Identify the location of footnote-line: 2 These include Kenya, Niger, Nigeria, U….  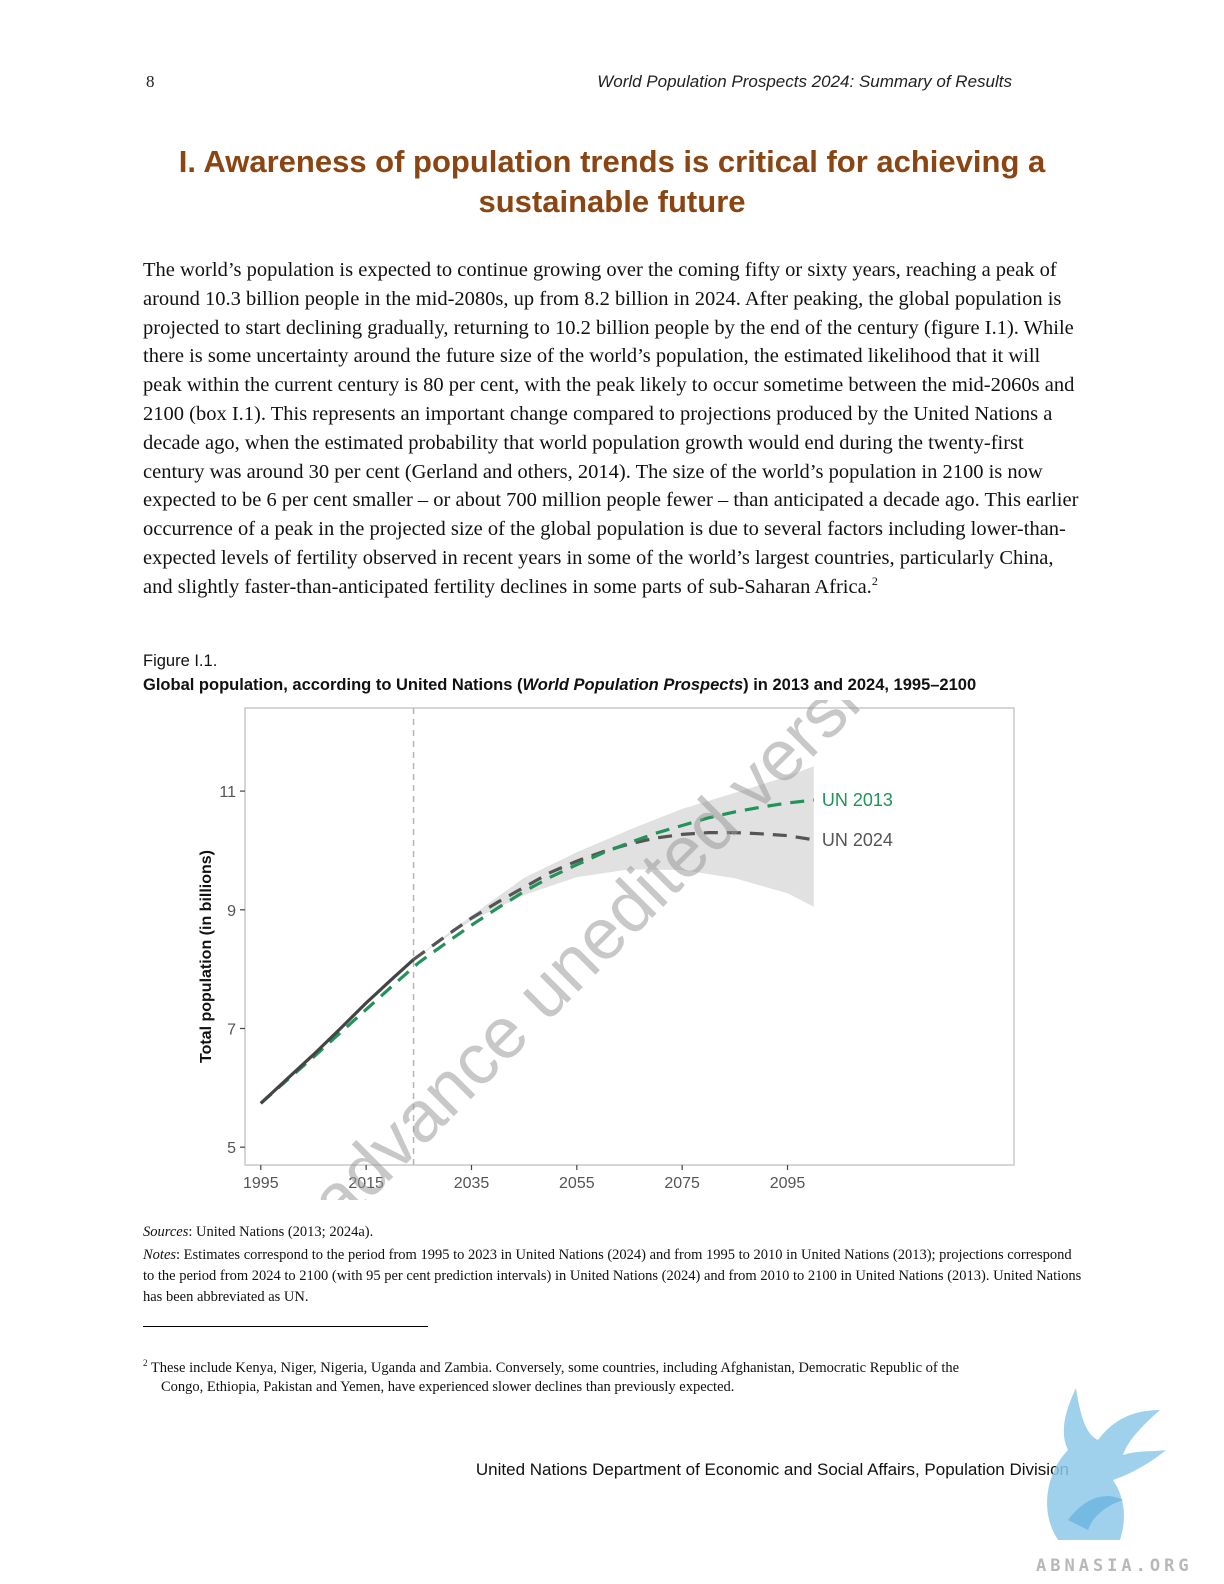
(613, 1366).